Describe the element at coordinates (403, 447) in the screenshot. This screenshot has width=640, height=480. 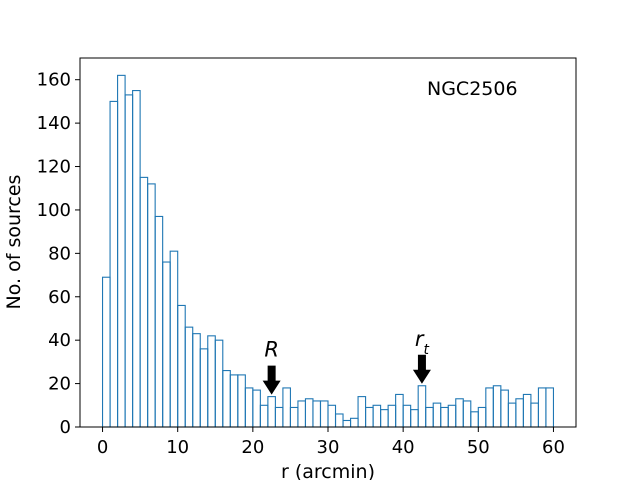
I see `x-tick-label: 40` at that location.